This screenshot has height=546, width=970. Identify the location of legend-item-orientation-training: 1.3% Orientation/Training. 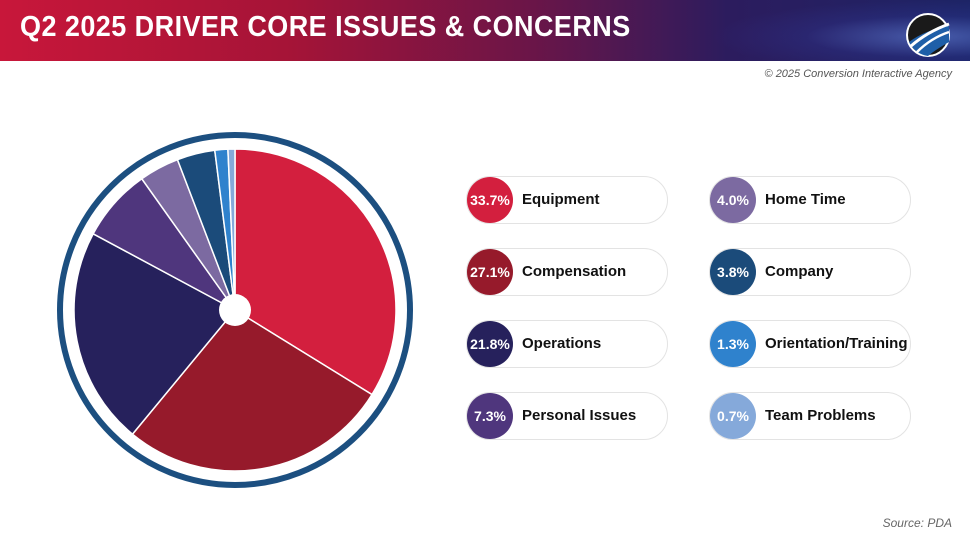
(810, 344).